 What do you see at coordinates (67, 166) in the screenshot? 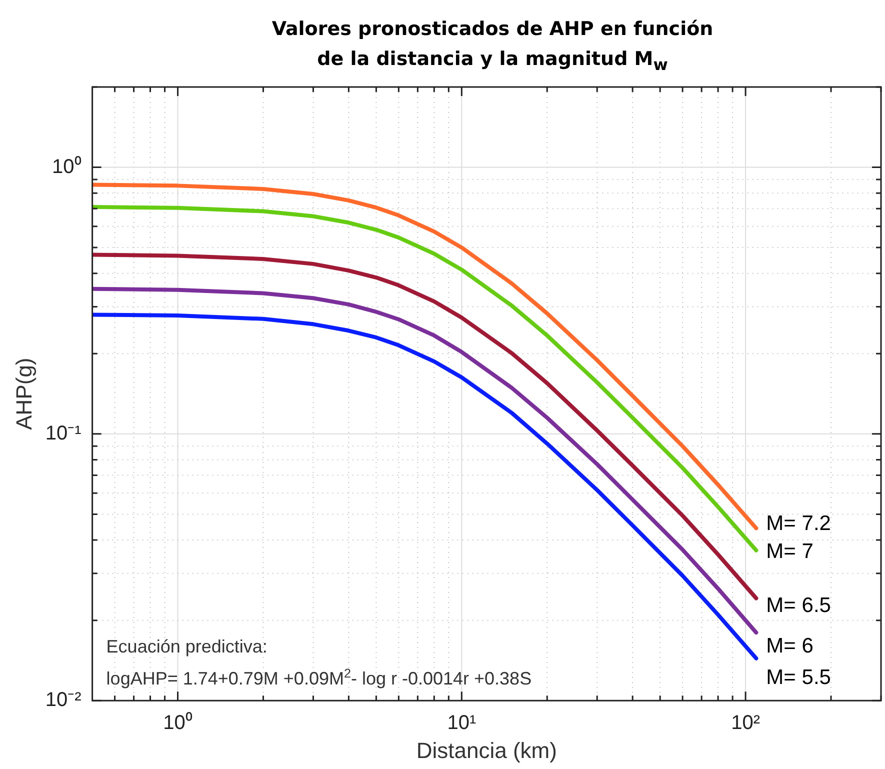
I see `y-tick-label: 10⁰` at bounding box center [67, 166].